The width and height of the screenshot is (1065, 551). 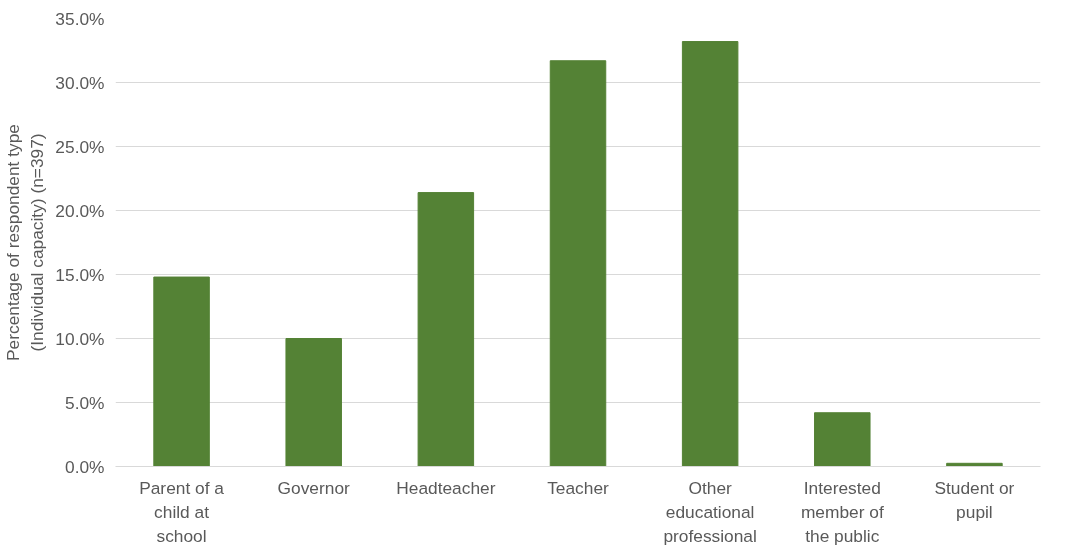 What do you see at coordinates (25, 242) in the screenshot?
I see `y-axis-title: Percentage of respondent type (Individual capacity) (n=397)` at bounding box center [25, 242].